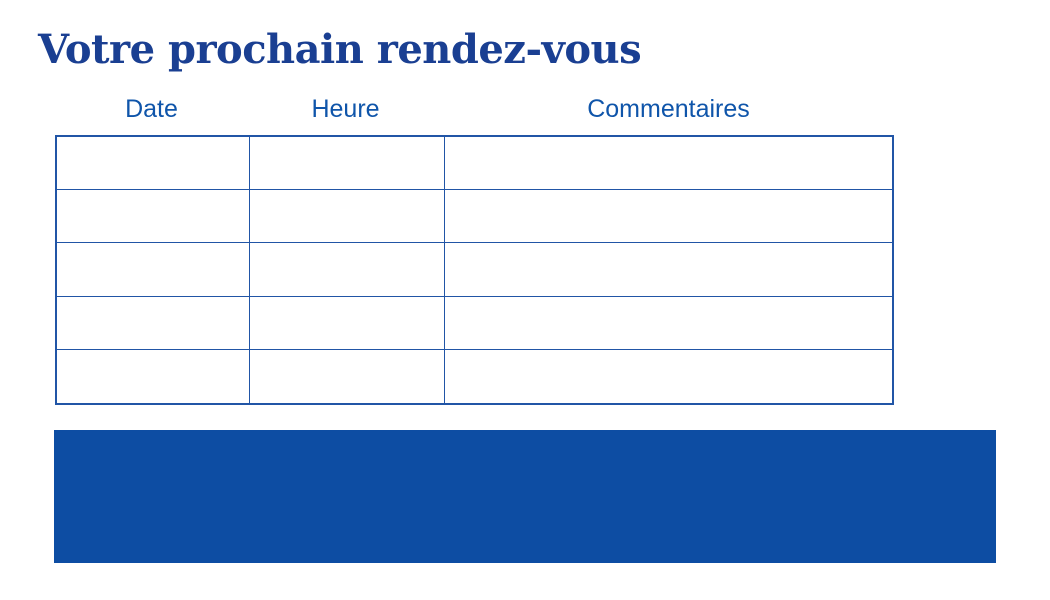 The image size is (1050, 600). I want to click on page-title: Votre prochain rendez-vous, so click(340, 49).